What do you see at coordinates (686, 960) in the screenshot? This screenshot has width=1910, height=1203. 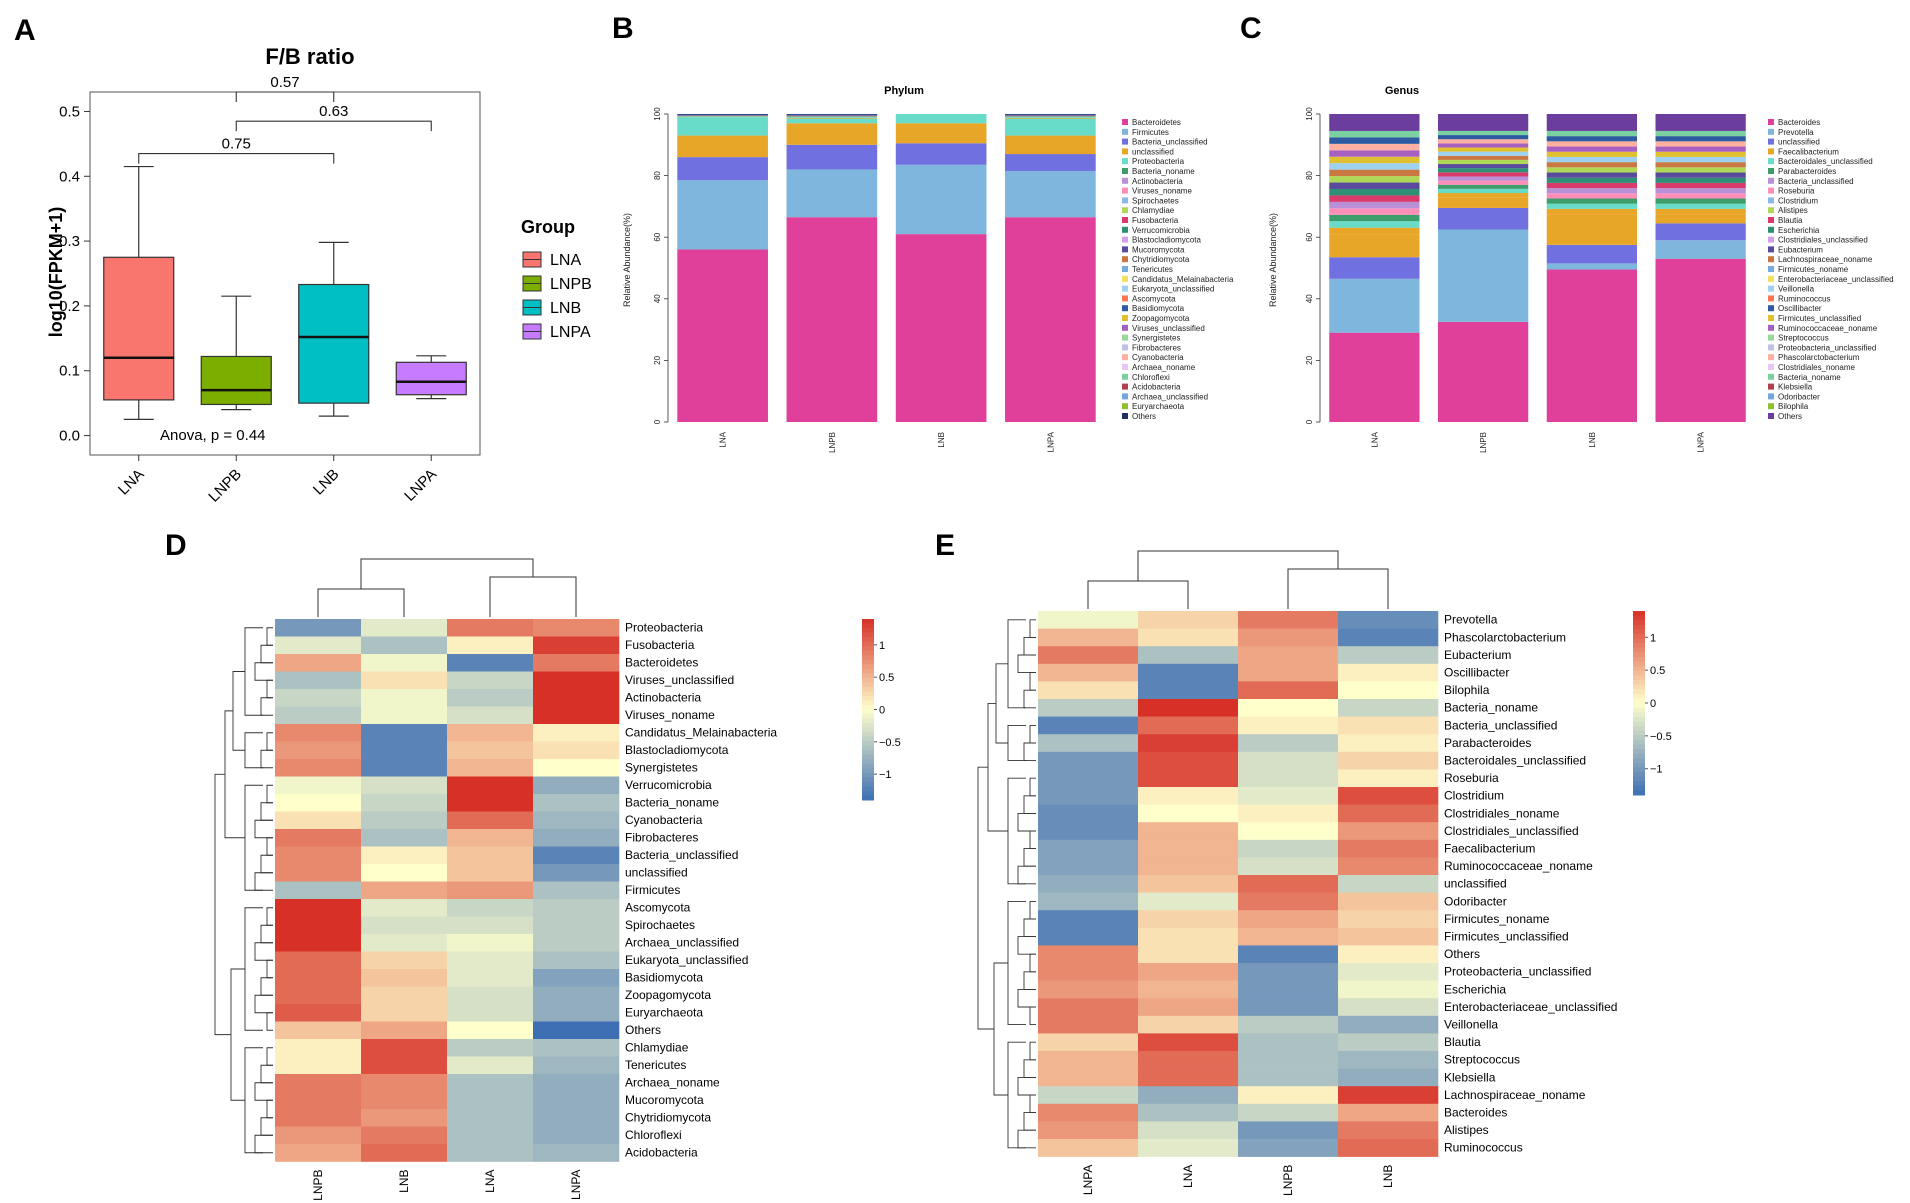 I see `row-label: Eukaryota_unclassified` at bounding box center [686, 960].